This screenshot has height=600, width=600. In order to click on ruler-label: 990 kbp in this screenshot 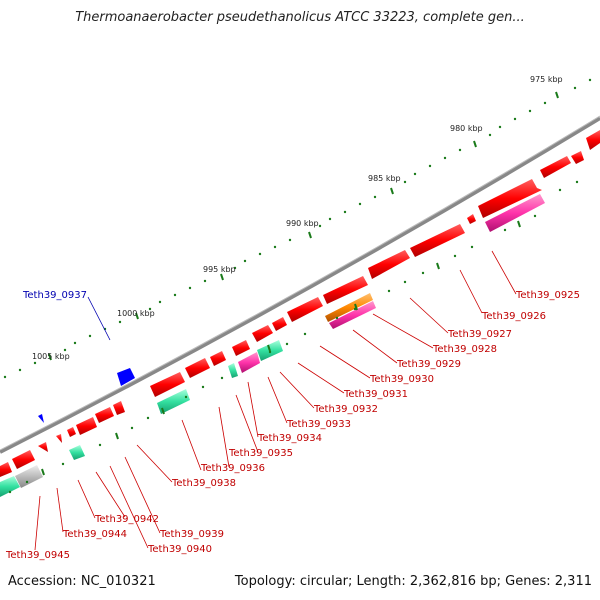, I will do `click(302, 223)`.